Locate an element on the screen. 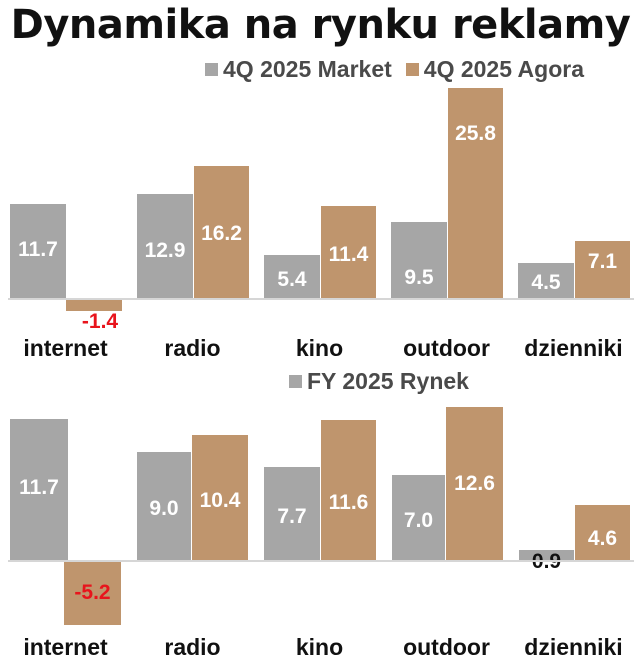  bar-value: 16.2 is located at coordinates (221, 233).